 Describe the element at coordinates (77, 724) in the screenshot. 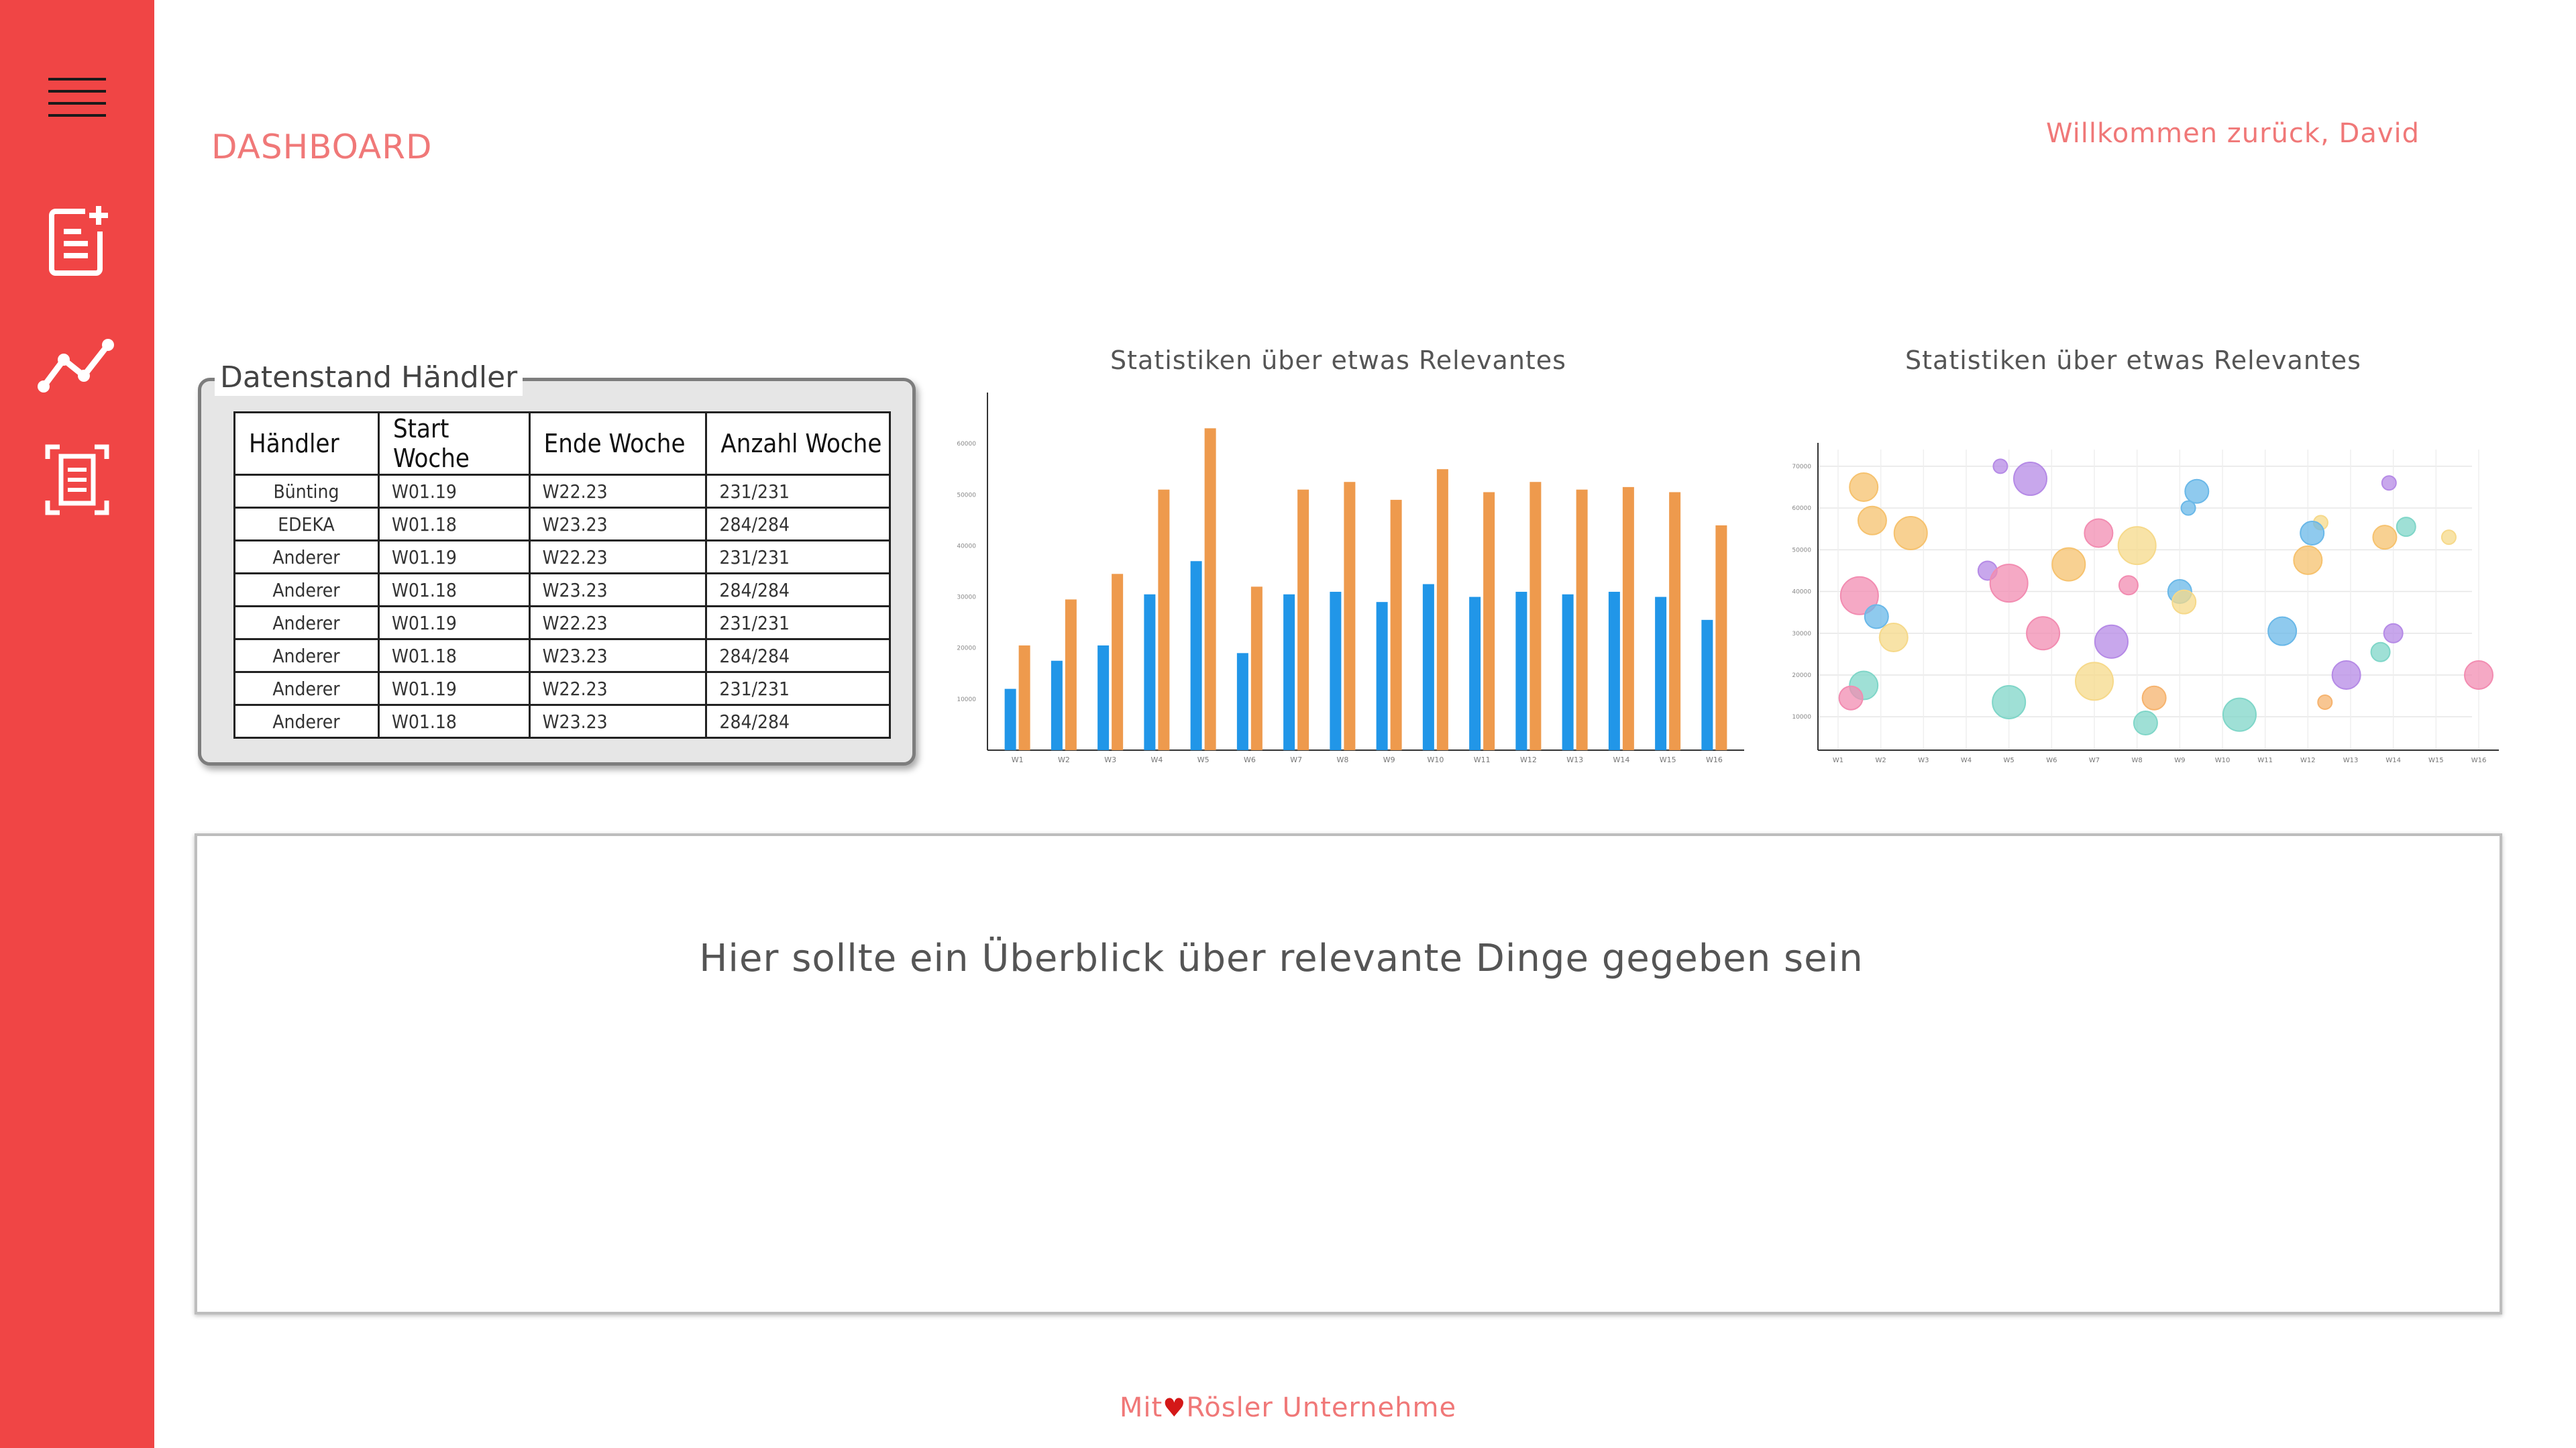

I see `sidebar` at that location.